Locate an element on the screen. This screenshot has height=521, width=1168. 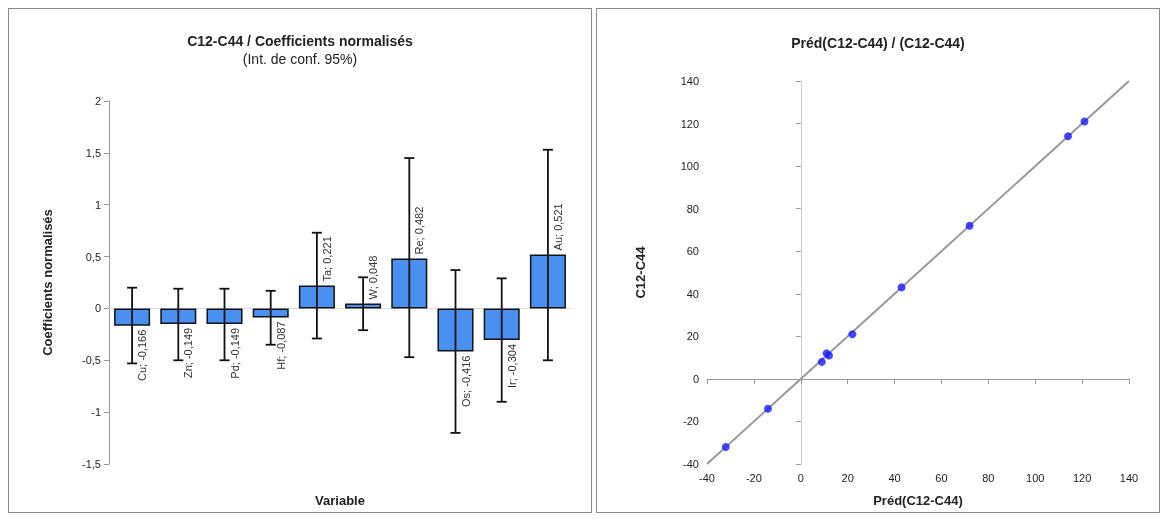
y-tick-label: 80 is located at coordinates (692, 208).